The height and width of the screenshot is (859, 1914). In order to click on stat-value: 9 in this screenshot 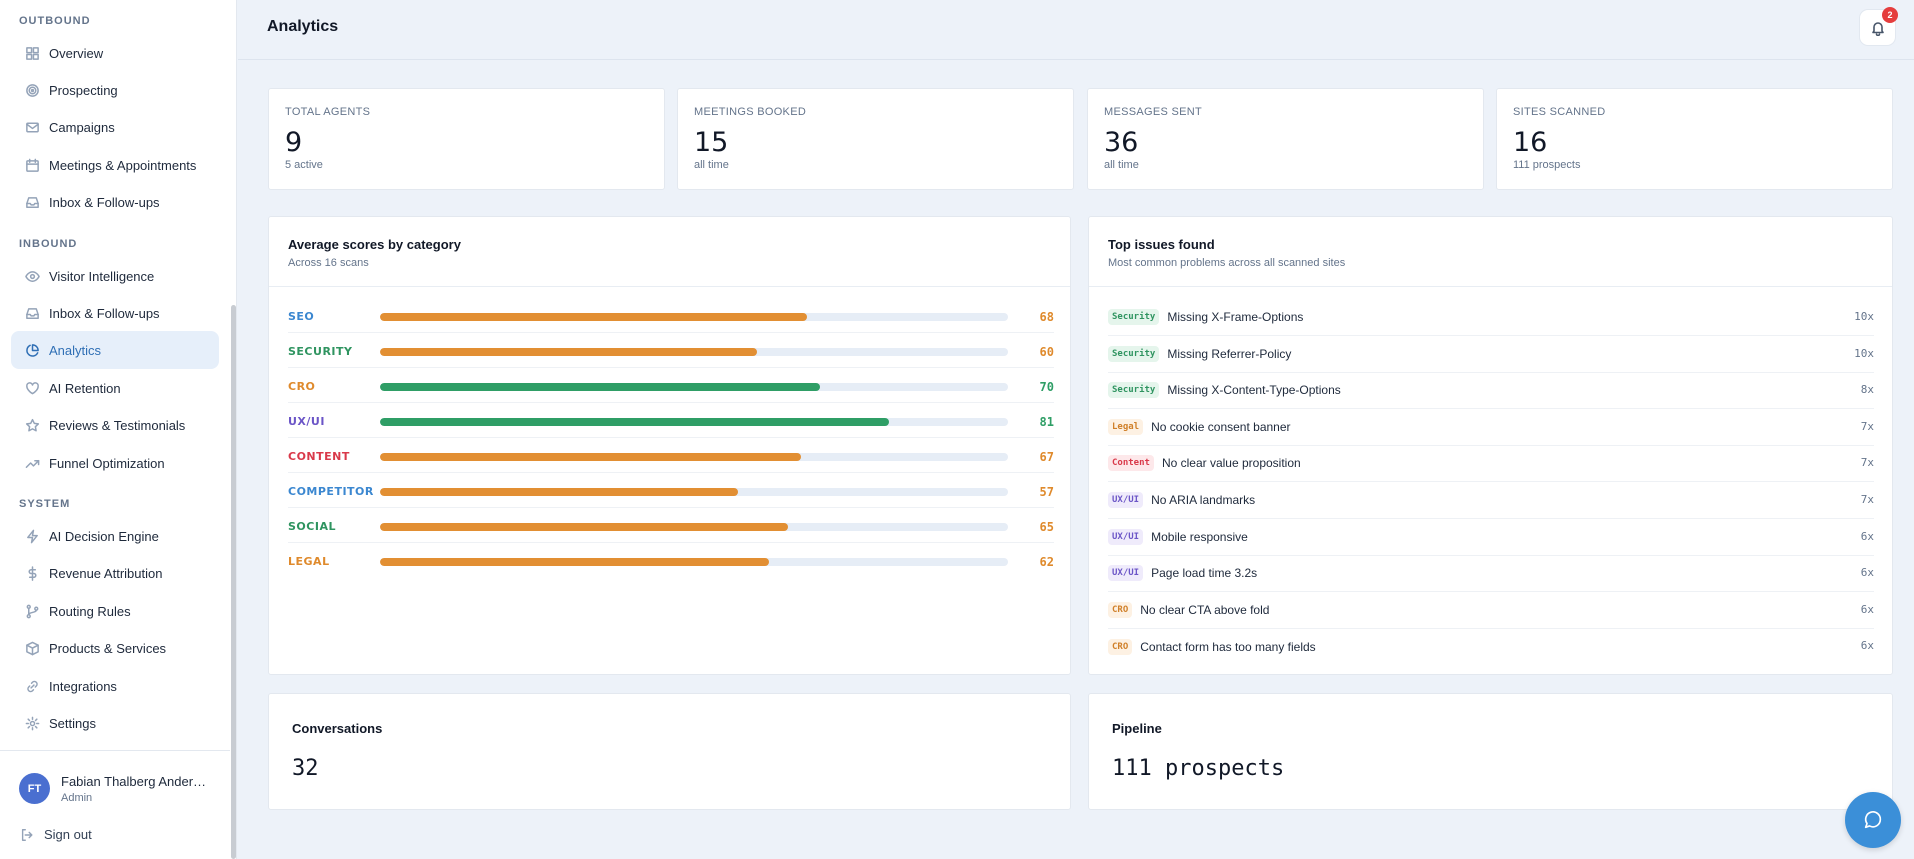, I will do `click(294, 142)`.